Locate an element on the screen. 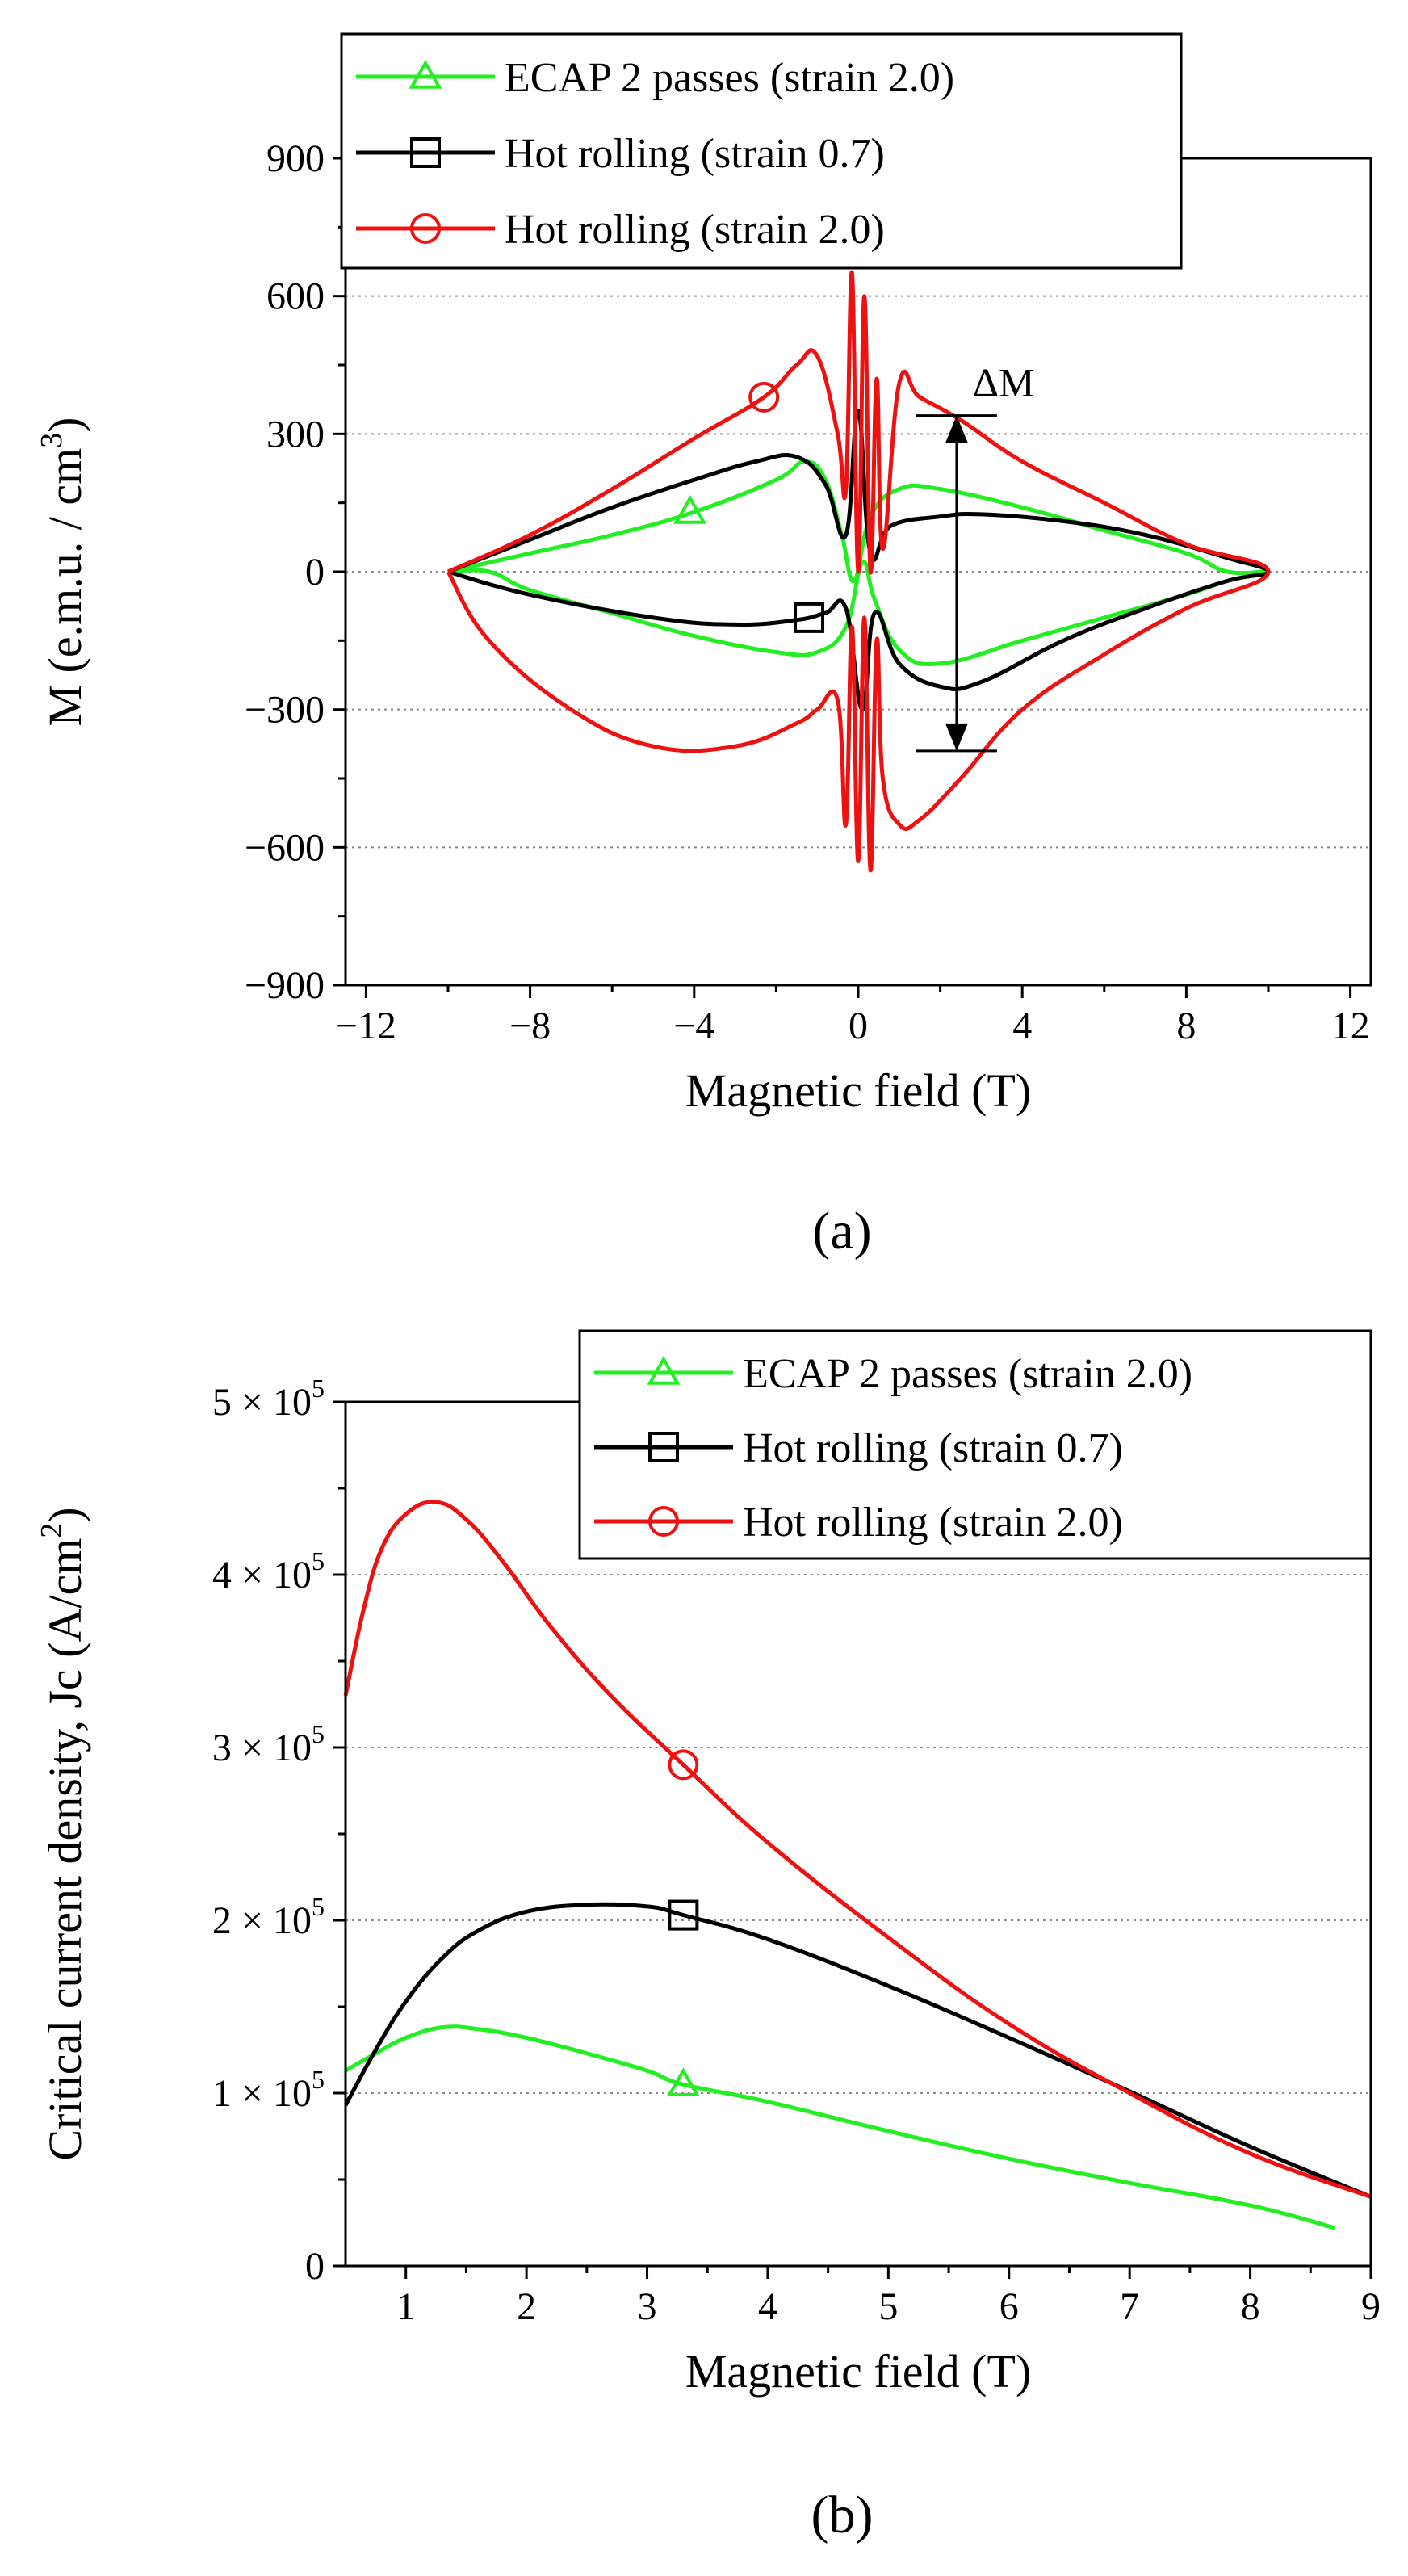  y-tick-label: 5 × 10⁵ is located at coordinates (268, 1399).